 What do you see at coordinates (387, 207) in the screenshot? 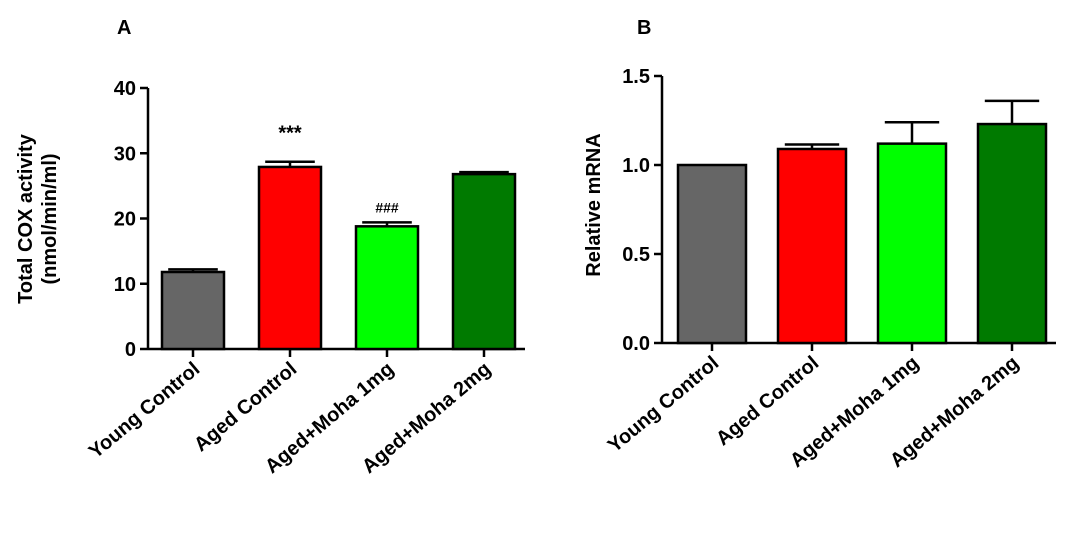
I see `significance-annotation: ###` at bounding box center [387, 207].